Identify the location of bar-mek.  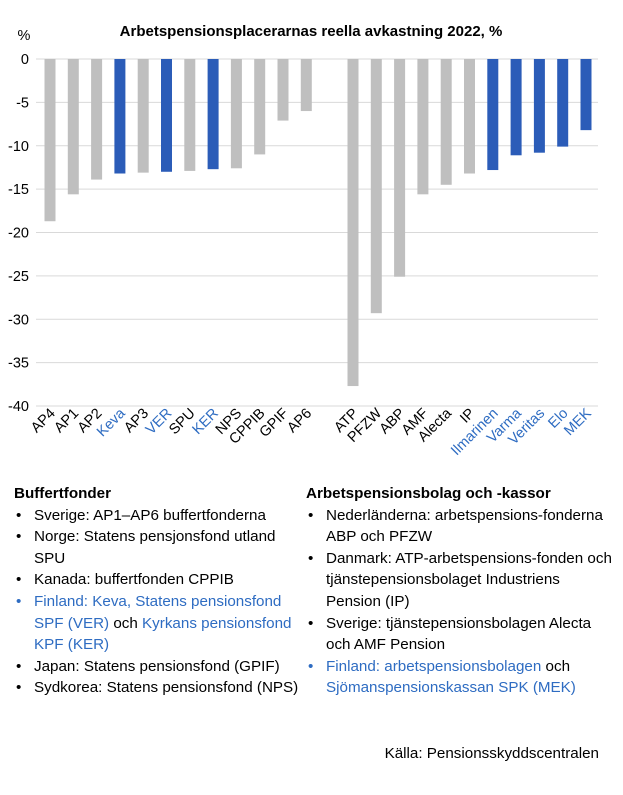
(586, 95).